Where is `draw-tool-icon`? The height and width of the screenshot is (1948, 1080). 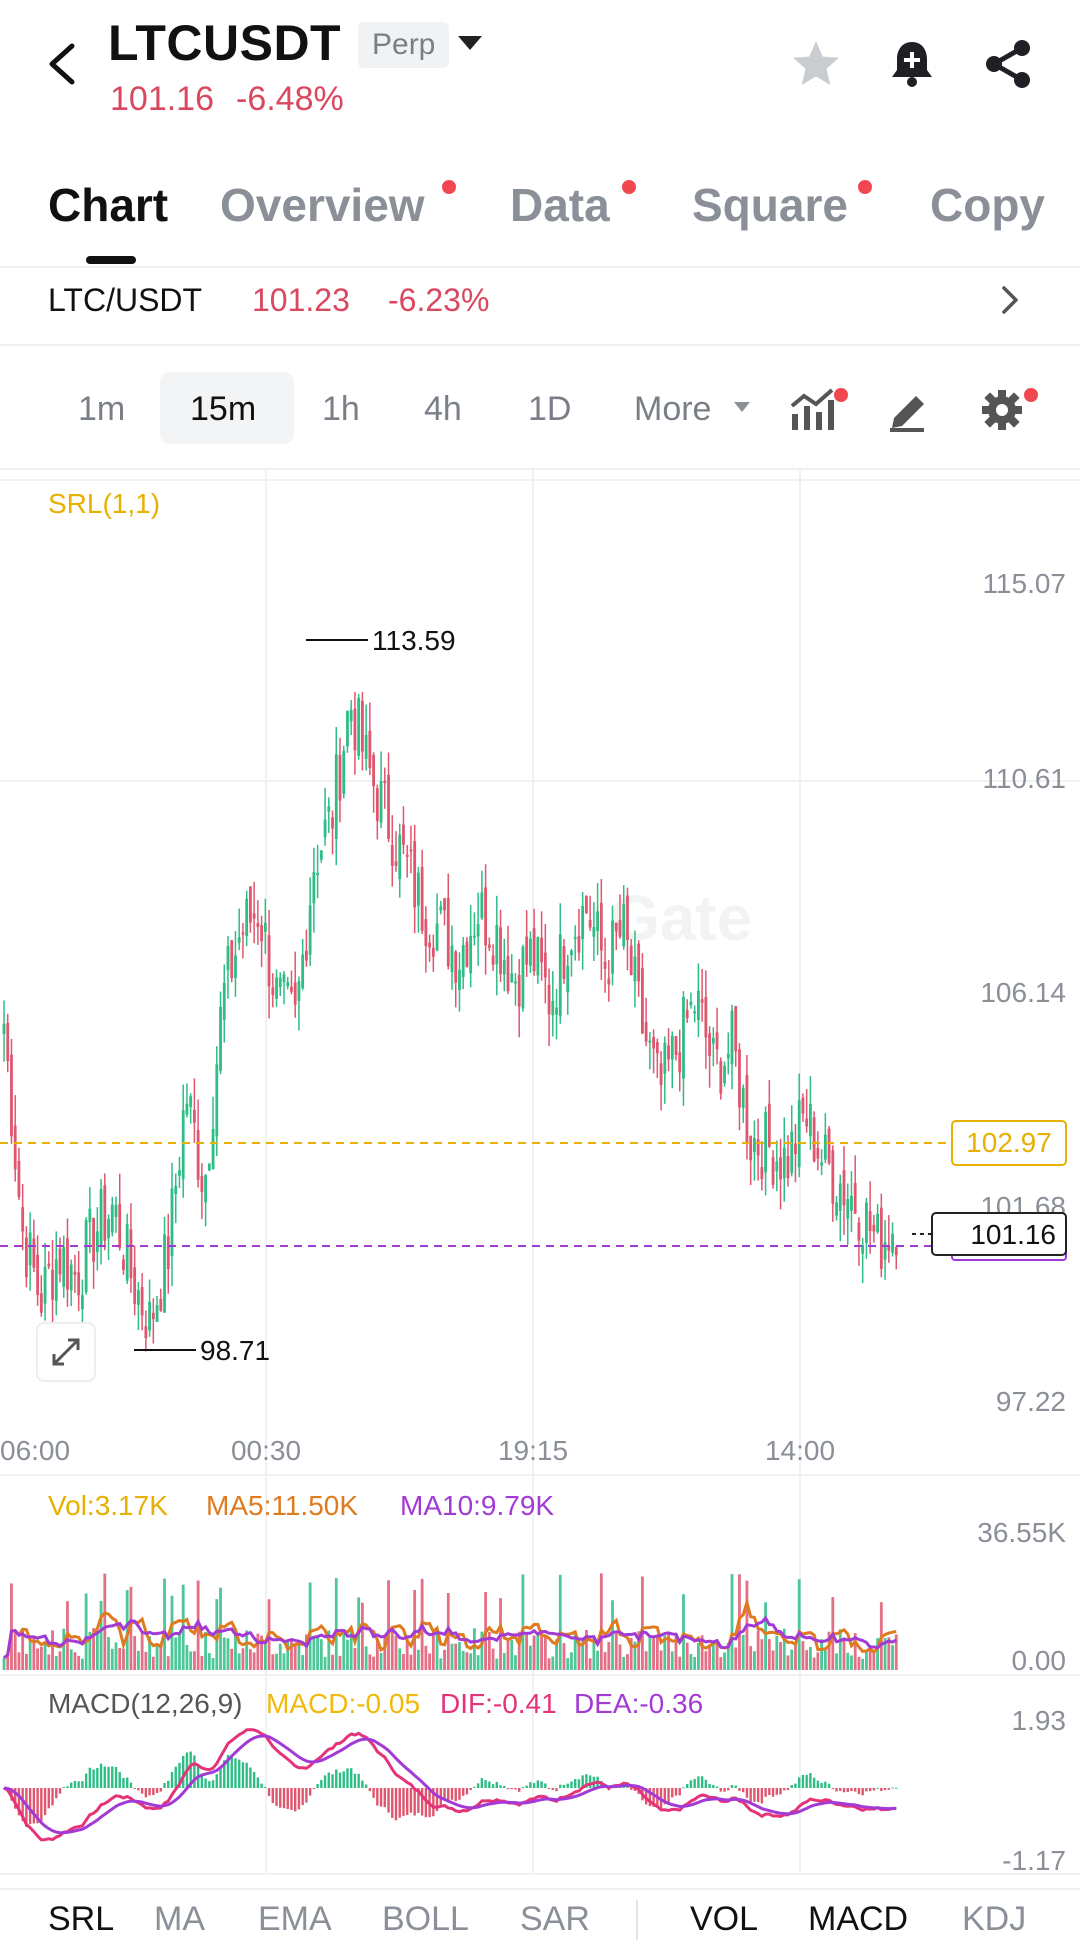 draw-tool-icon is located at coordinates (909, 409).